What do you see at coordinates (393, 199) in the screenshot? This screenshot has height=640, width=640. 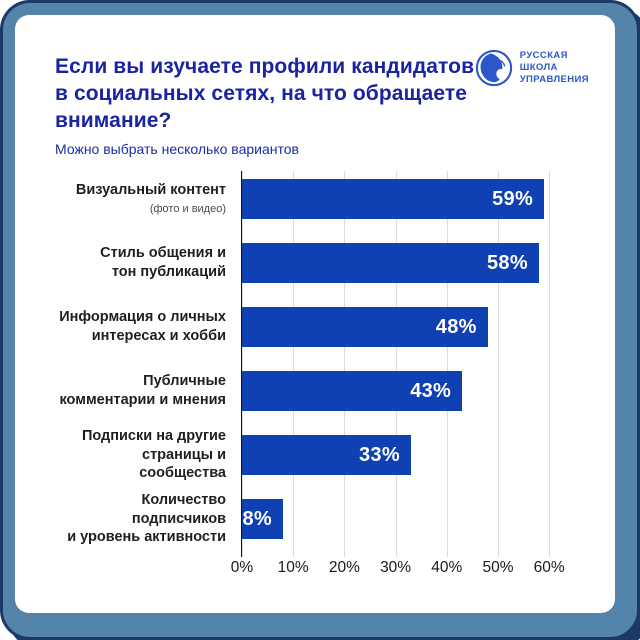 I see `bar: 59%` at bounding box center [393, 199].